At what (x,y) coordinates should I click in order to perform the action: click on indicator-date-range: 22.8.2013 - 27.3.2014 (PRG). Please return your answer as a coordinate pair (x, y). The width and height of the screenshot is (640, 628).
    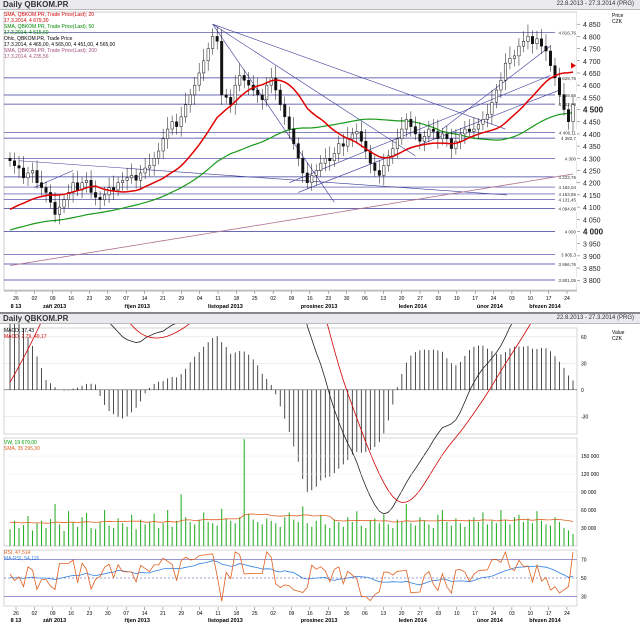
    Looking at the image, I should click on (595, 318).